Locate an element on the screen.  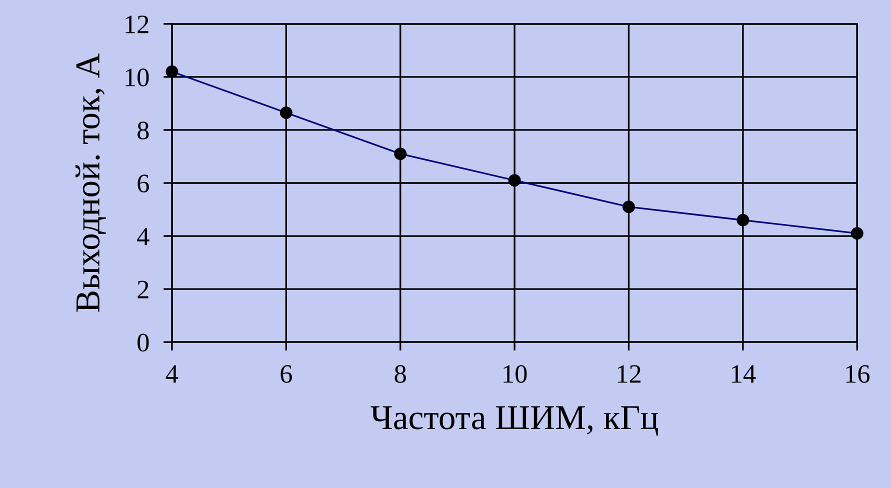
x-tick-label: 4 is located at coordinates (172, 374).